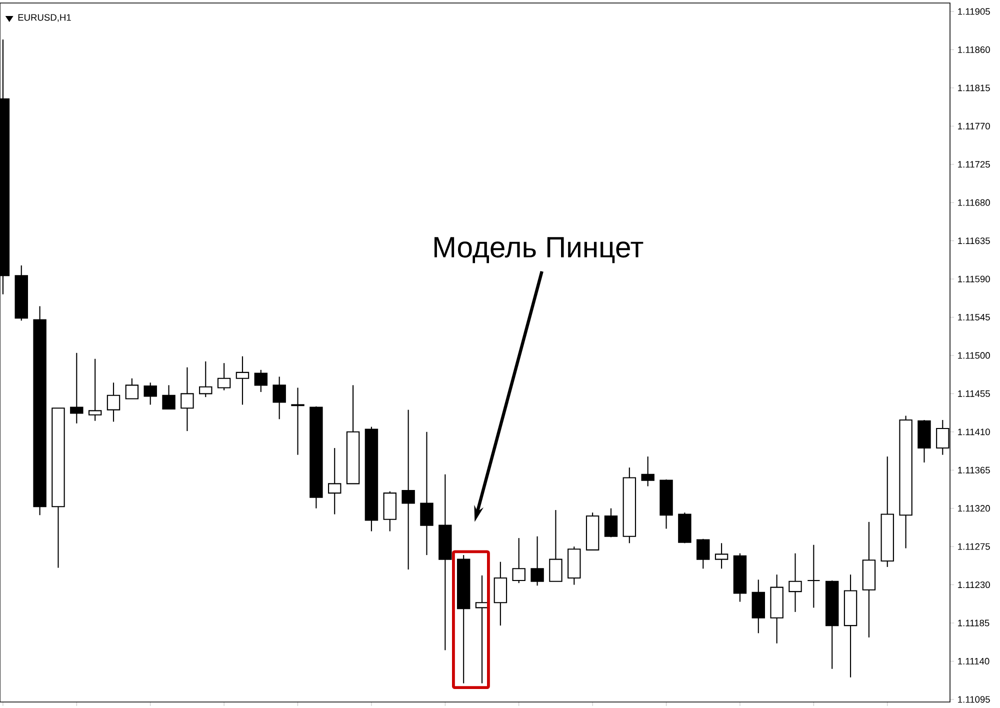 The width and height of the screenshot is (1000, 708). Describe the element at coordinates (974, 508) in the screenshot. I see `y-tick-label: 1.11320` at that location.